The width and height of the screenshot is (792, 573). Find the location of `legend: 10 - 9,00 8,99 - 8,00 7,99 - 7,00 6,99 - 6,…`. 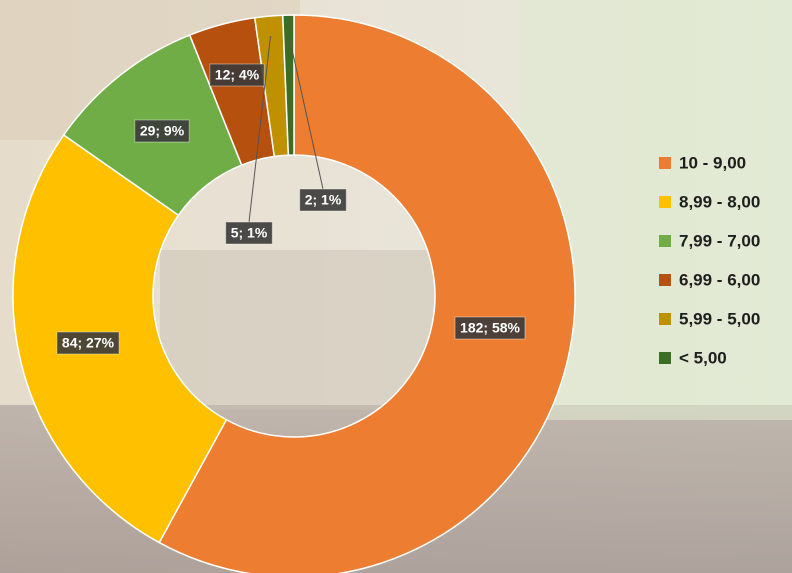

legend: 10 - 9,00 8,99 - 8,00 7,99 - 7,00 6,99 - 6,… is located at coordinates (709, 260).